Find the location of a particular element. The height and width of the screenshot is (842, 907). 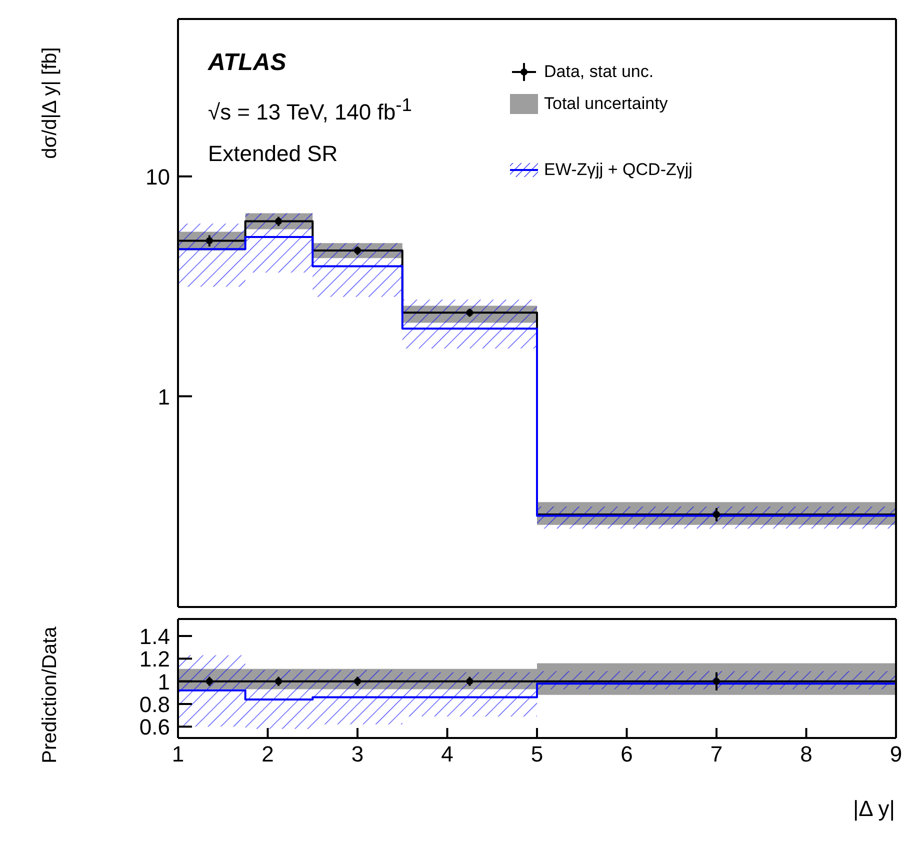

y-tick-label: 0.6 is located at coordinates (154, 727).